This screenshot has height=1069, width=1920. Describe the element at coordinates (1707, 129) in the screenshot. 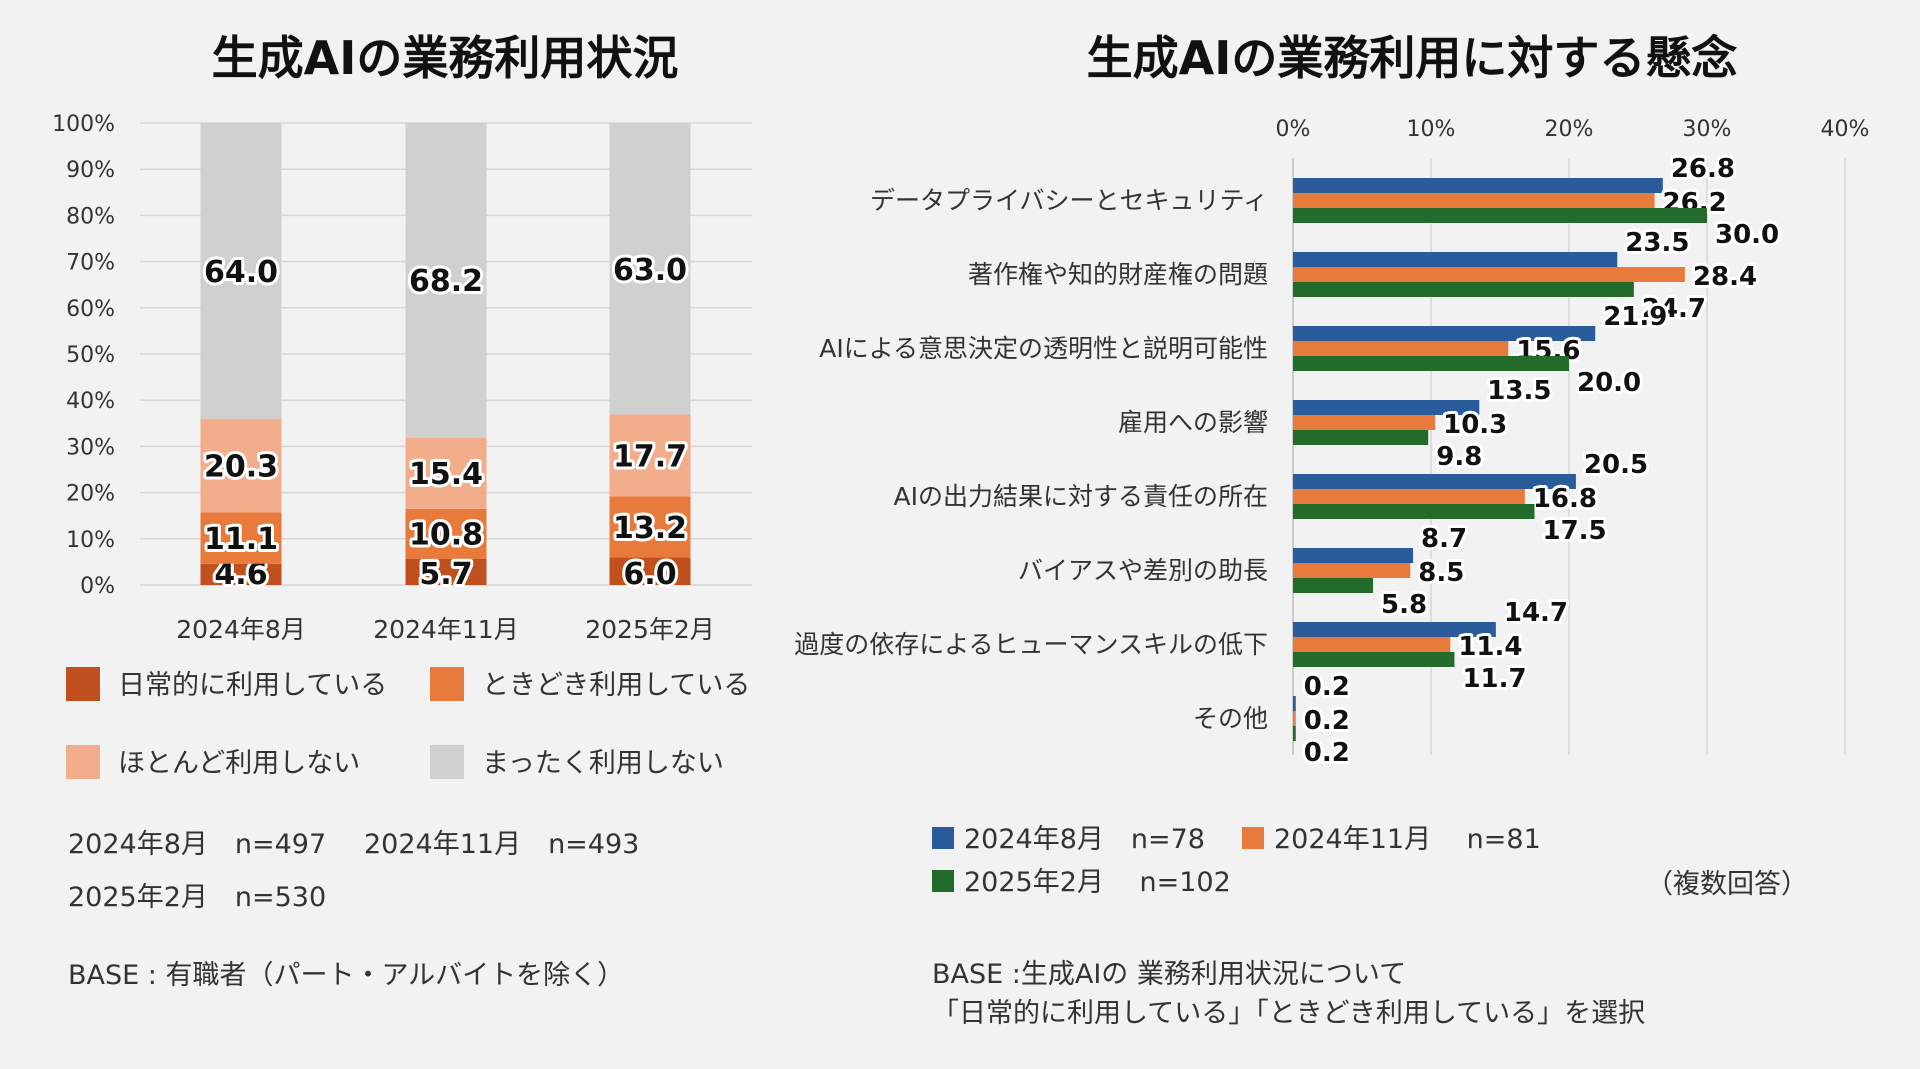

I see `x-tick-label: 30%` at that location.